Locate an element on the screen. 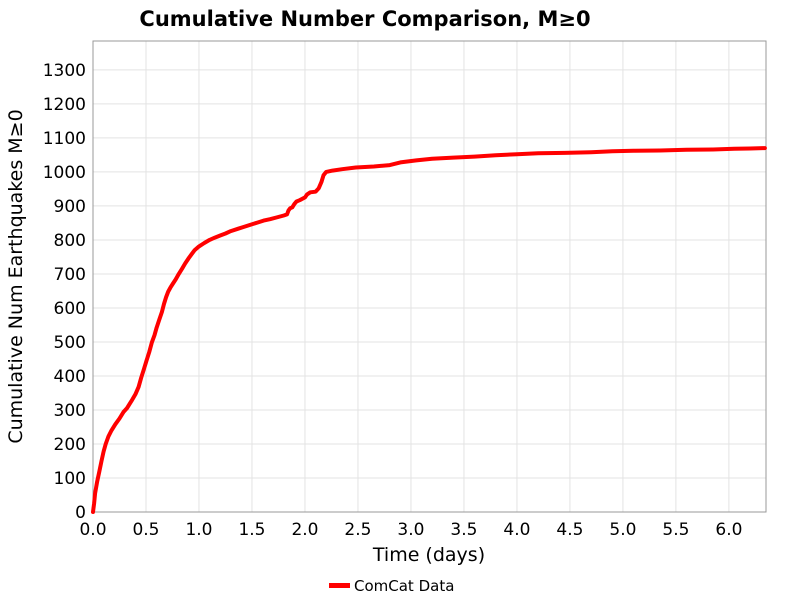  y-tick-label: 1200 is located at coordinates (64, 105).